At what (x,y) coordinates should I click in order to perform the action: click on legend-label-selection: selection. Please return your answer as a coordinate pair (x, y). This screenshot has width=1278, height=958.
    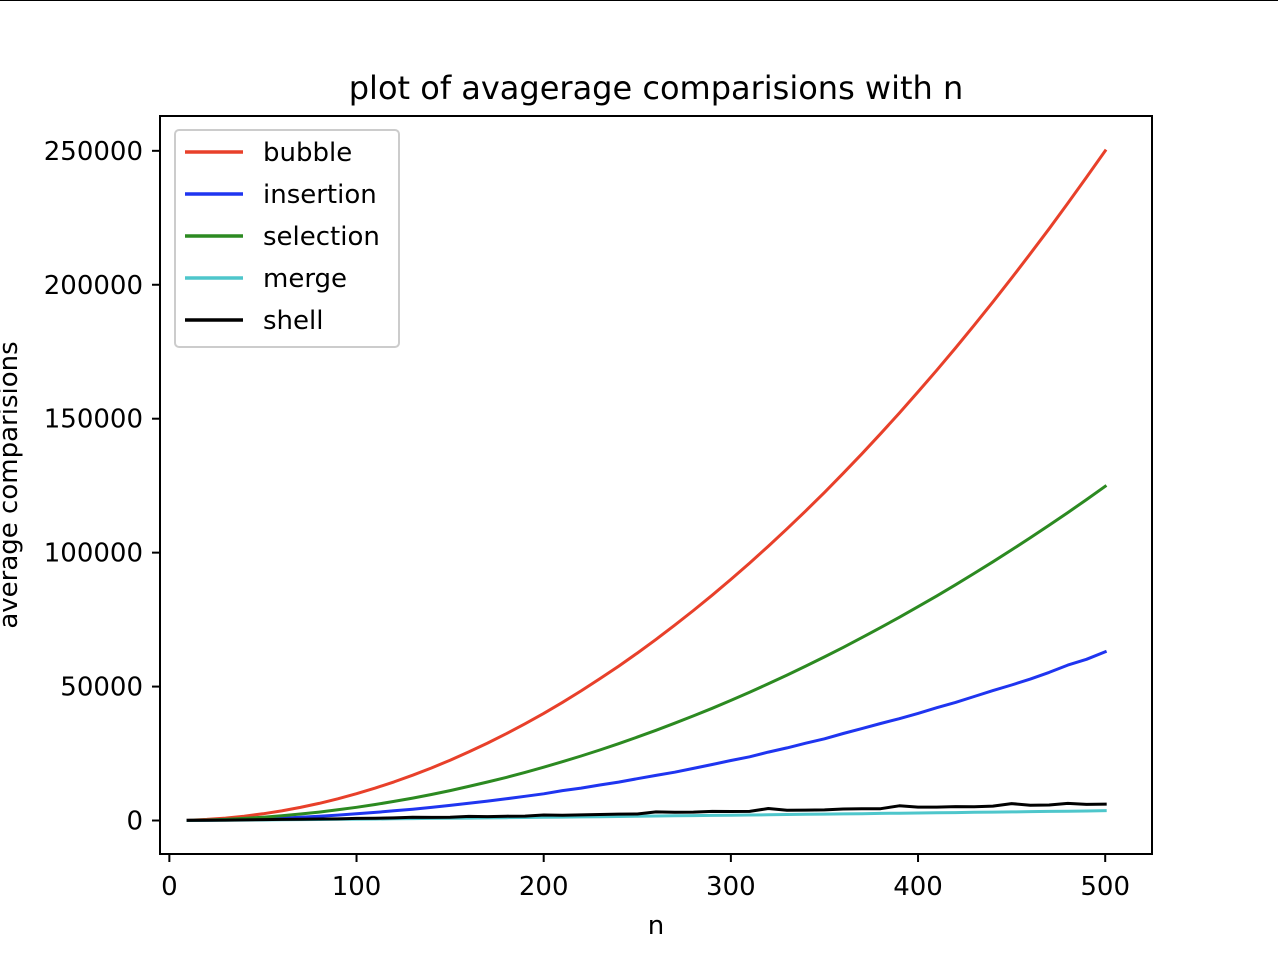
    Looking at the image, I should click on (321, 237).